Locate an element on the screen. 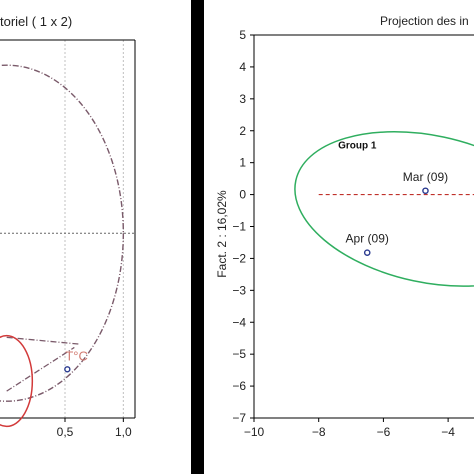 This screenshot has height=474, width=474. right-y-tick-label: 0 is located at coordinates (242, 195).